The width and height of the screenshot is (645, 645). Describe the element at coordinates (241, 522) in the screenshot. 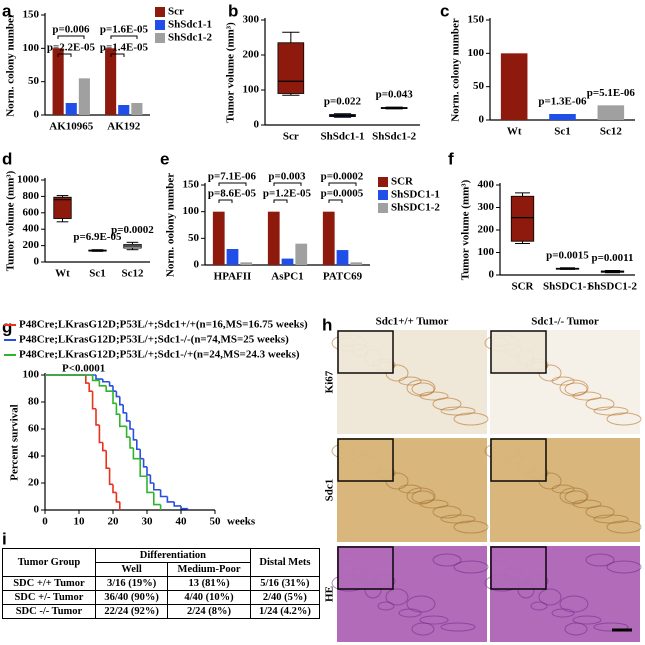

I see `x-axis-label: weeks` at that location.